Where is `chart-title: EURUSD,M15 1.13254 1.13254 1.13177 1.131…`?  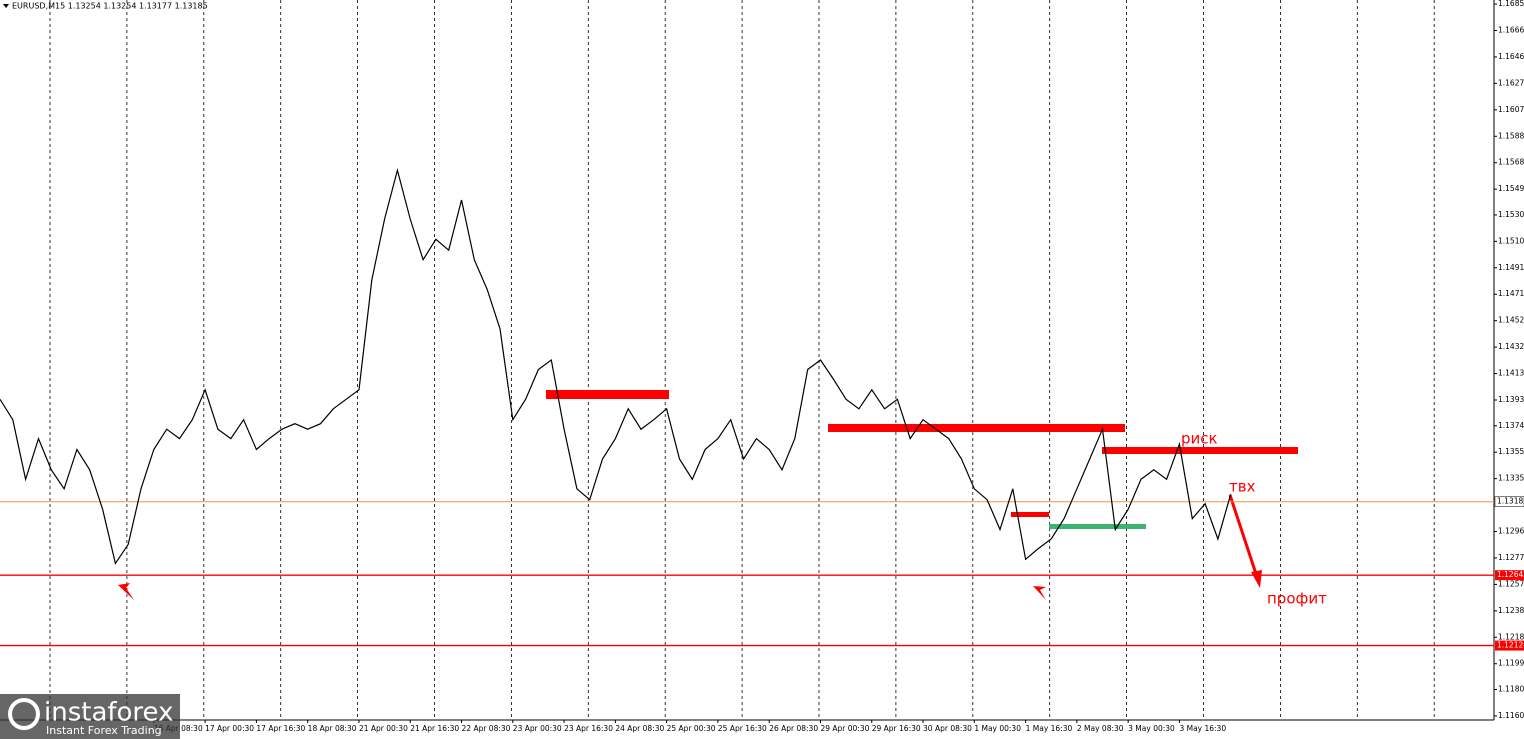 chart-title: EURUSD,M15 1.13254 1.13254 1.13177 1.131… is located at coordinates (110, 6).